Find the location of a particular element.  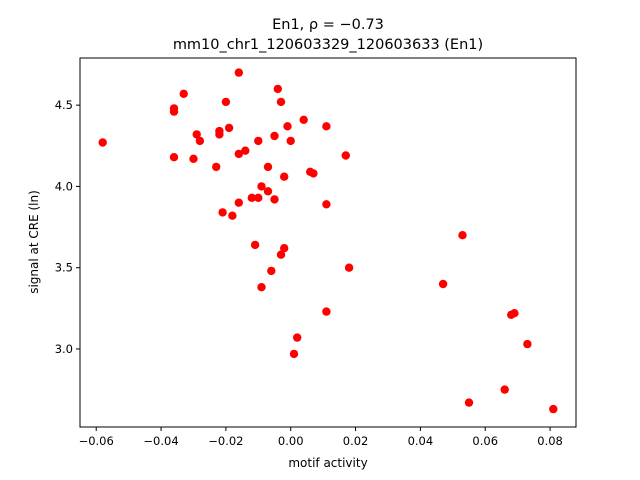

y-tick-label: 4.5 is located at coordinates (64, 105).